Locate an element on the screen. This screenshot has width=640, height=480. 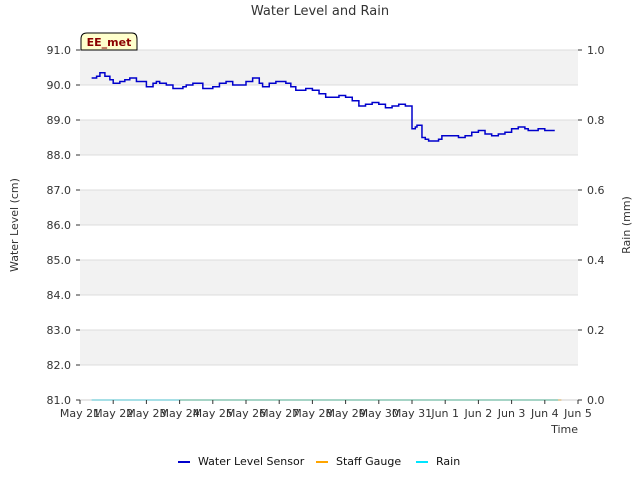
y-axis-right-ticks: 0.0 0.2 0.4 0.6 0.8 1.0 is located at coordinates (591, 225).